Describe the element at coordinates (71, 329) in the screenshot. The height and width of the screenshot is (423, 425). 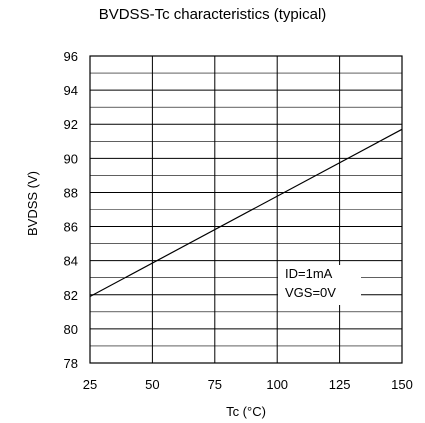
I see `y-tick-label: 80` at that location.